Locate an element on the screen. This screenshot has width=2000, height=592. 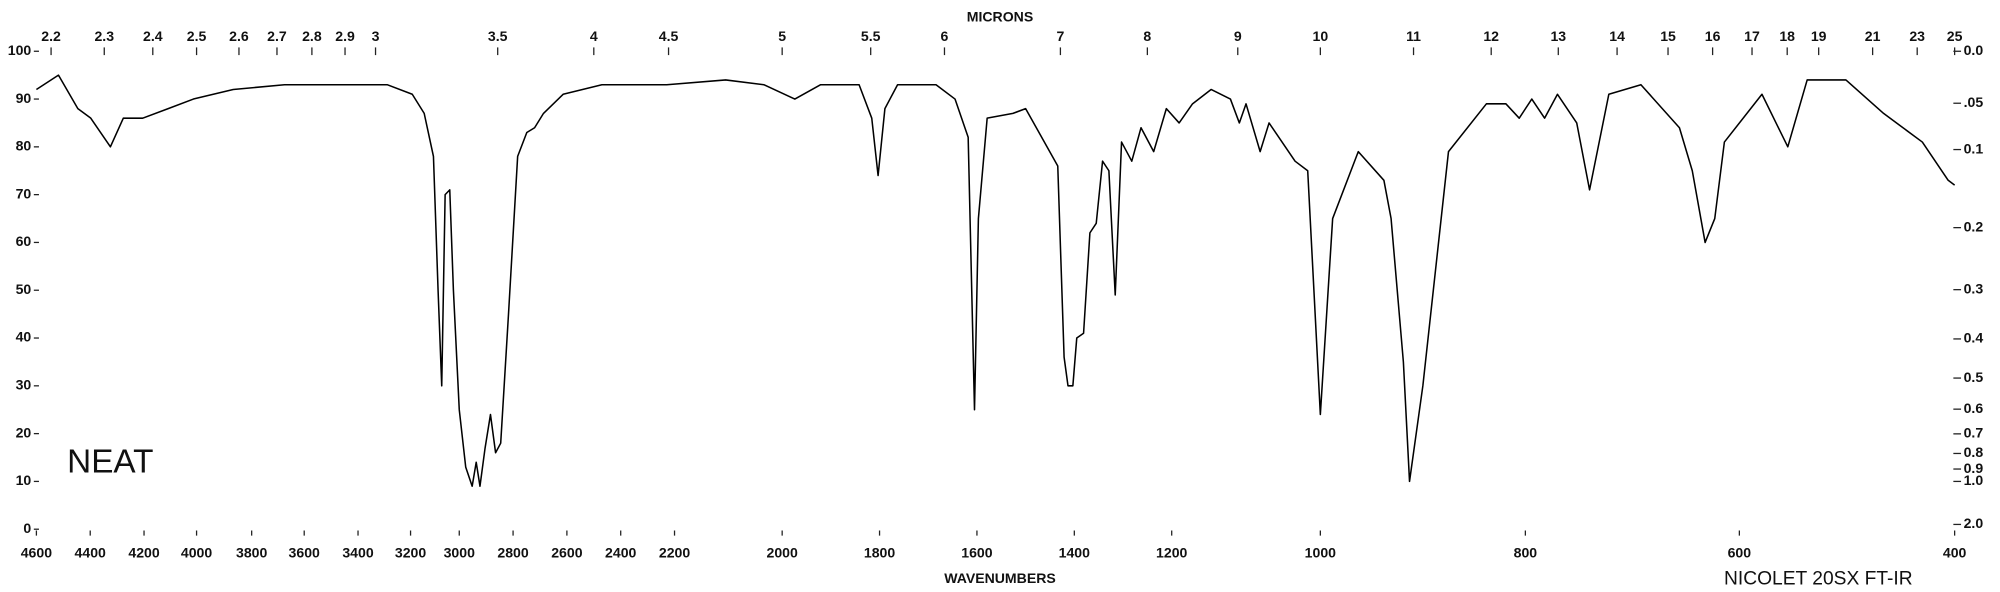
x2-tick-label: 4.5 is located at coordinates (669, 36).